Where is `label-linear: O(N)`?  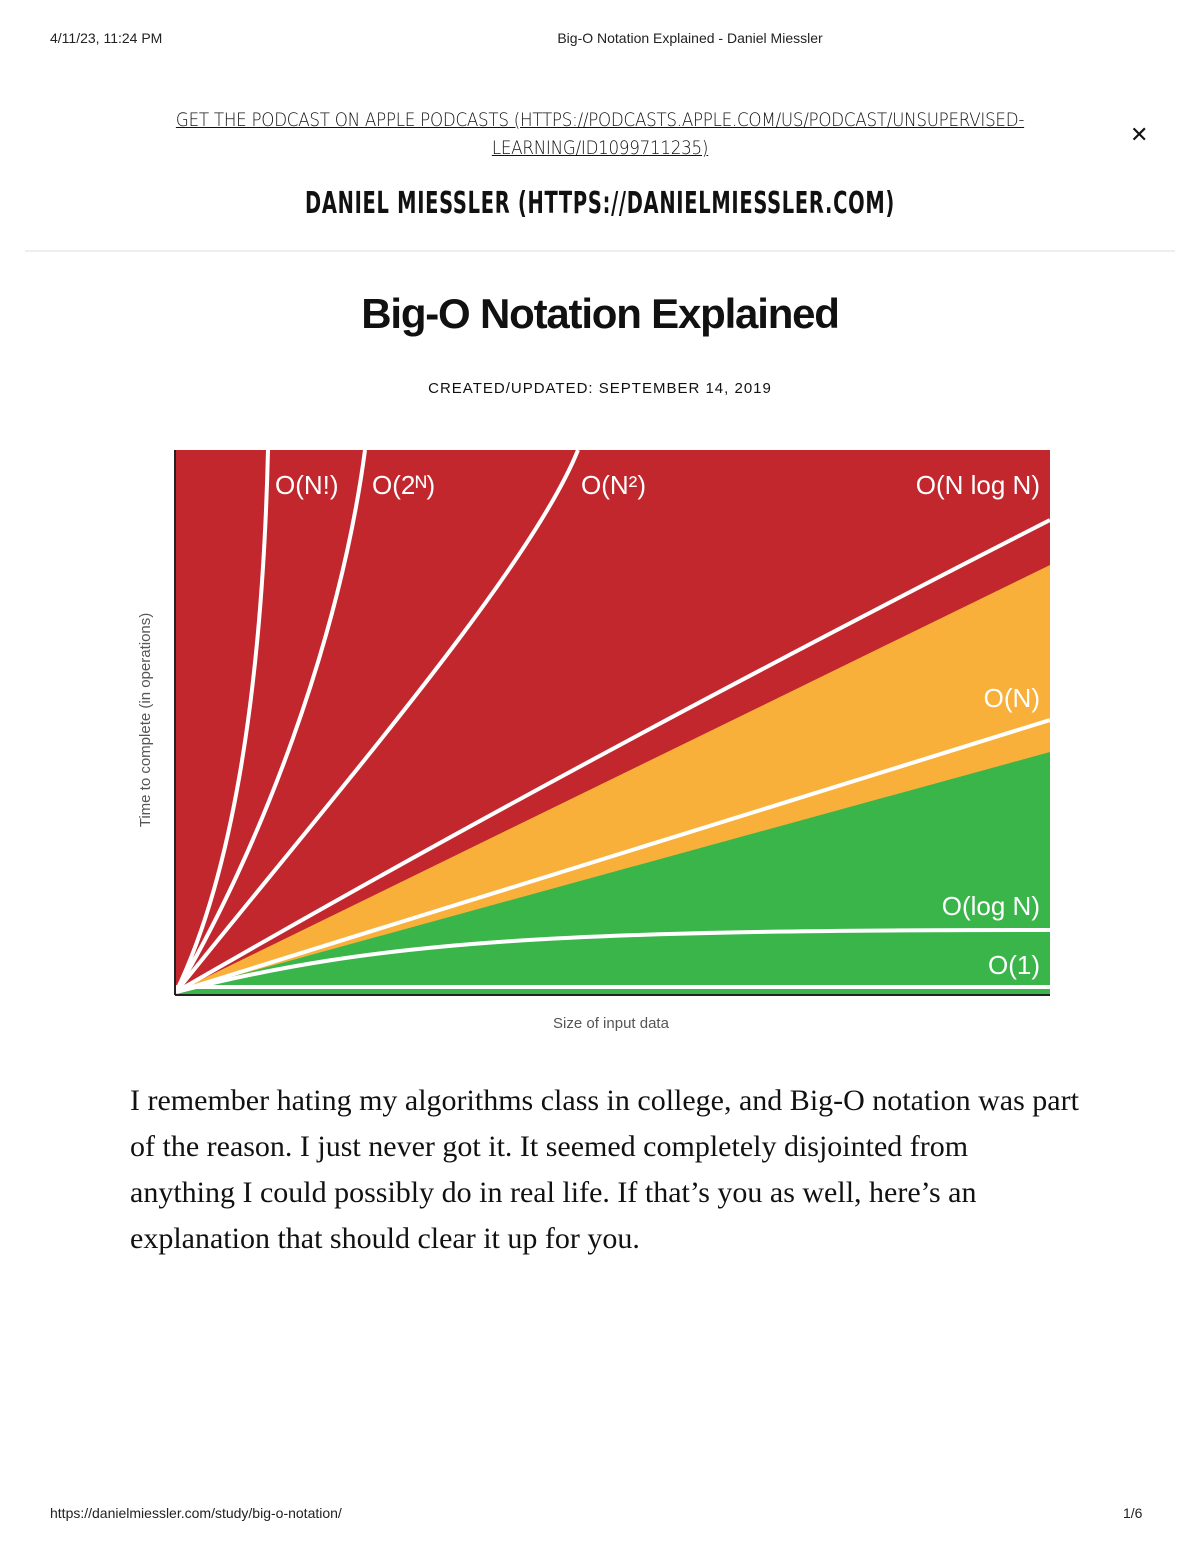
label-linear: O(N) is located at coordinates (1012, 698).